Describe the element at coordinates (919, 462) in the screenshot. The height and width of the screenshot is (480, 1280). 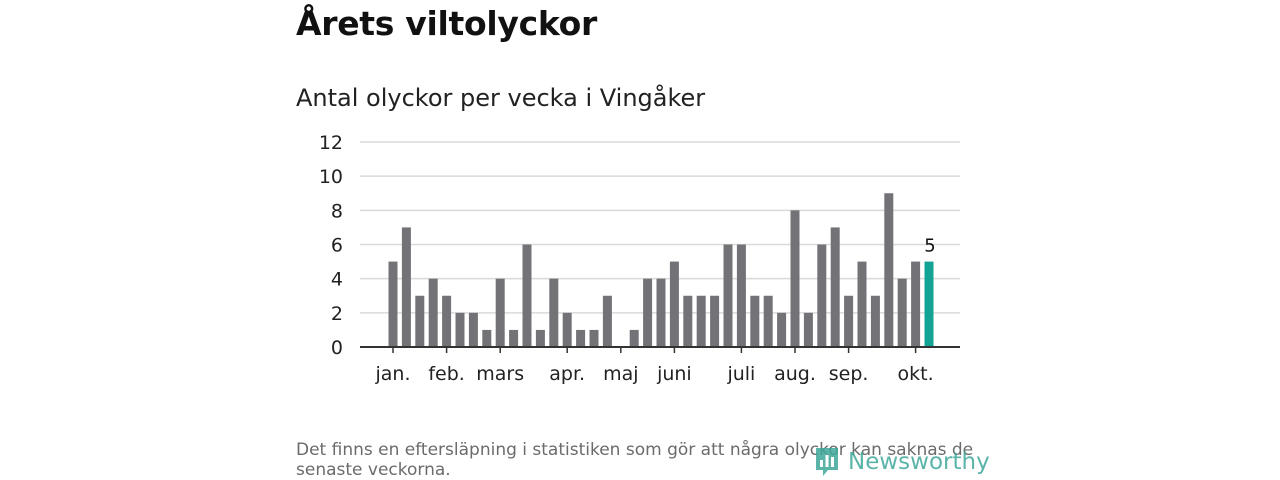
I see `logo-text: Newsworthy` at that location.